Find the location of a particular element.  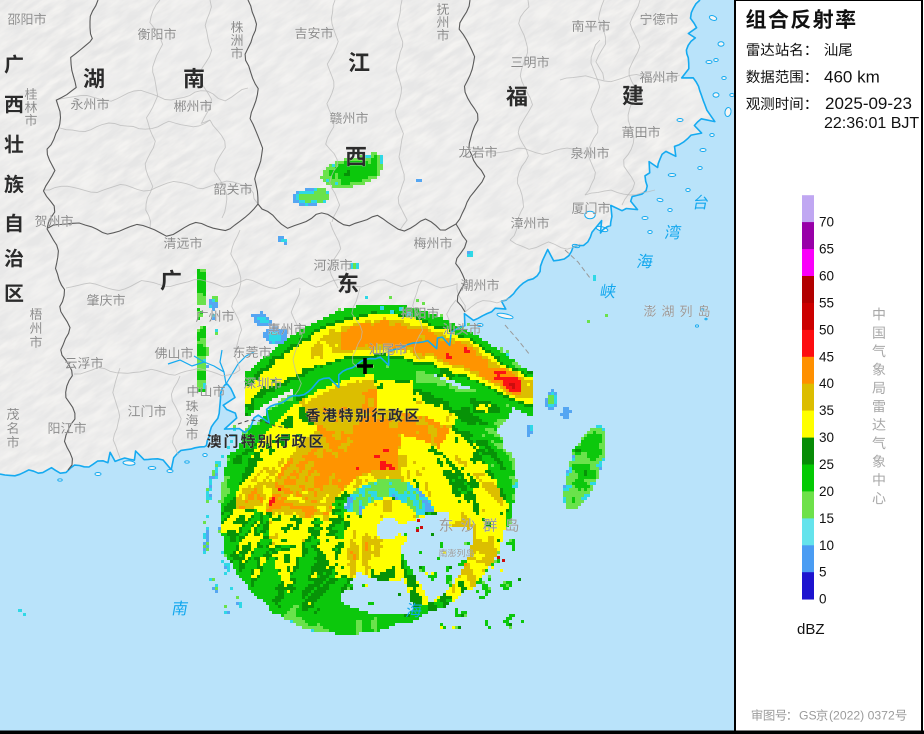

svg-text: 65 is located at coordinates (826, 249).